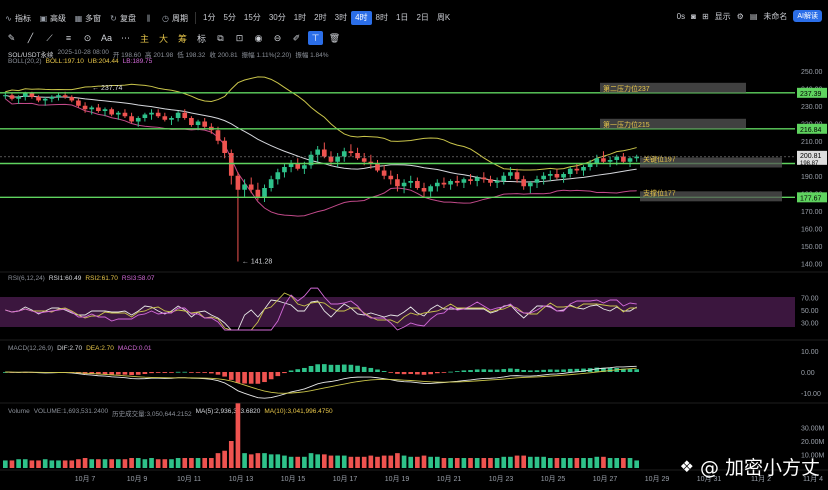 Image resolution: width=828 pixels, height=490 pixels. Describe the element at coordinates (300, 17) in the screenshot. I see `timeframe-4: 1时` at that location.